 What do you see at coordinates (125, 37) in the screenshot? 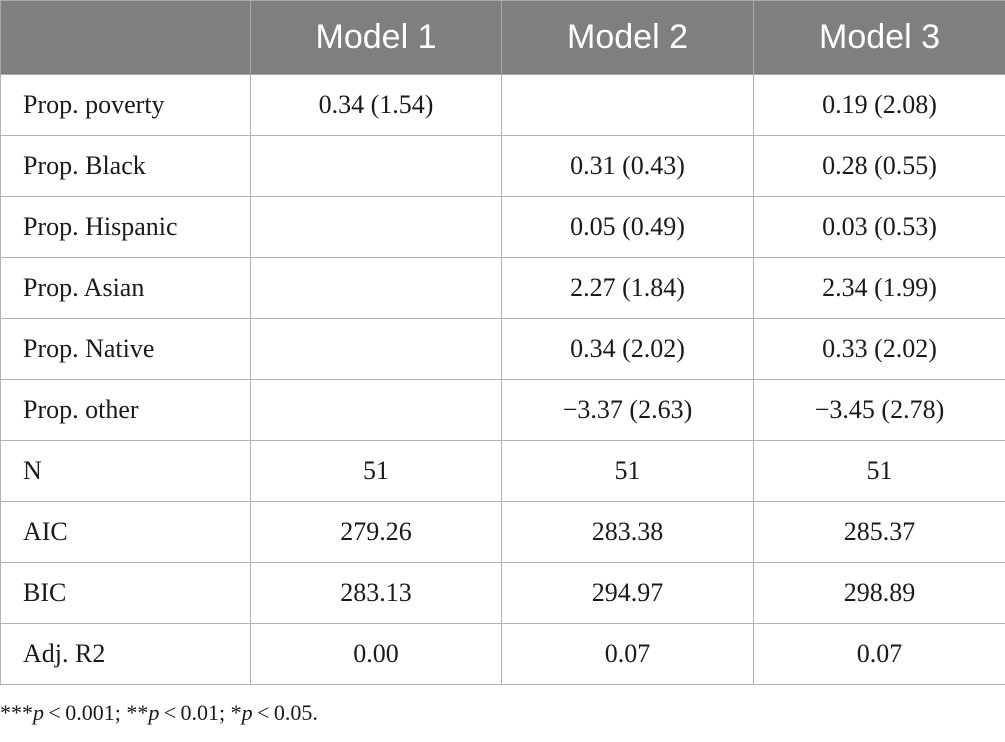
I see `header-cell-blank` at bounding box center [125, 37].